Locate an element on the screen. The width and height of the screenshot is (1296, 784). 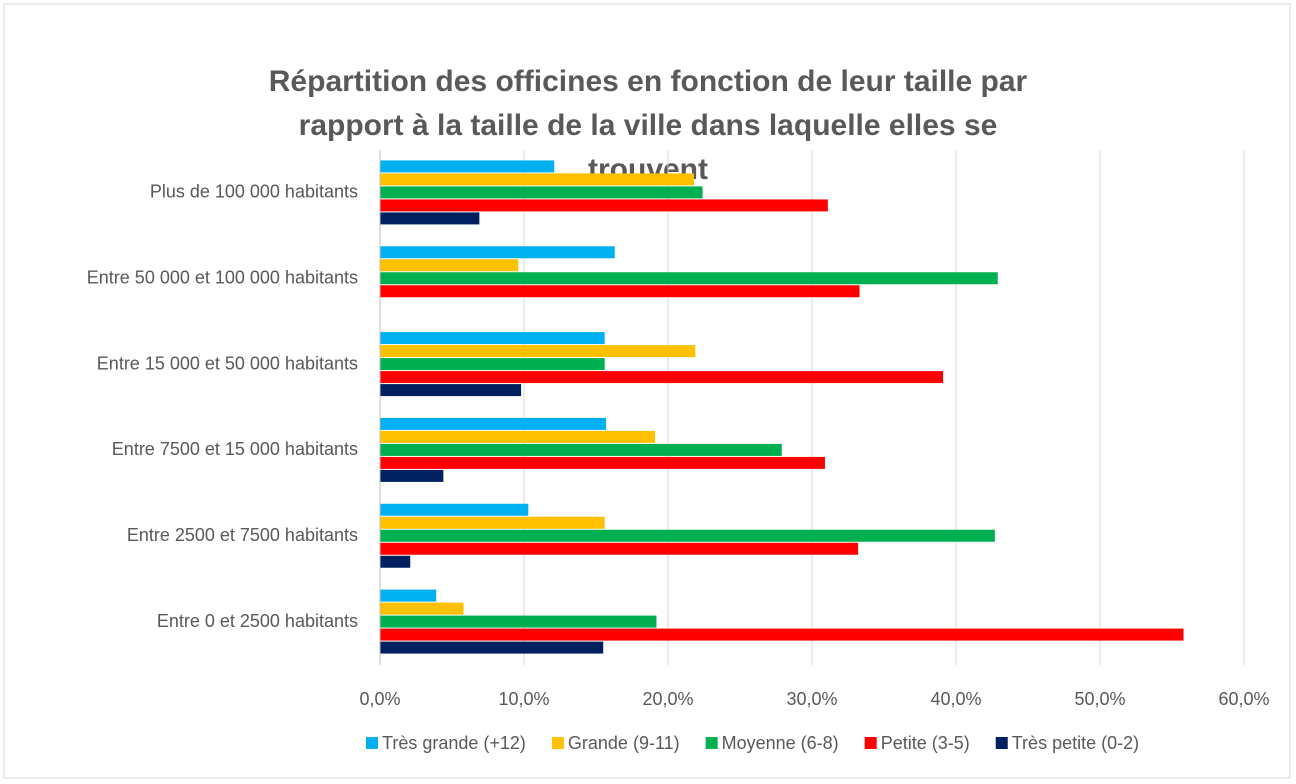
x-tick-label: 60,0% is located at coordinates (1243, 699).